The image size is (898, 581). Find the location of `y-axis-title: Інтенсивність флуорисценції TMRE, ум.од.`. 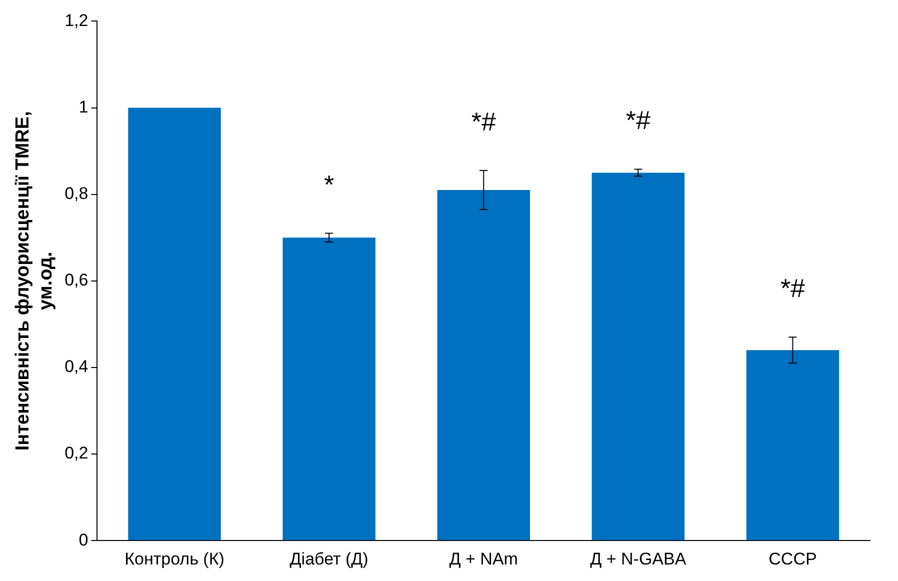

y-axis-title: Інтенсивність флуорисценції TMRE, ум.од. is located at coordinates (34, 281).